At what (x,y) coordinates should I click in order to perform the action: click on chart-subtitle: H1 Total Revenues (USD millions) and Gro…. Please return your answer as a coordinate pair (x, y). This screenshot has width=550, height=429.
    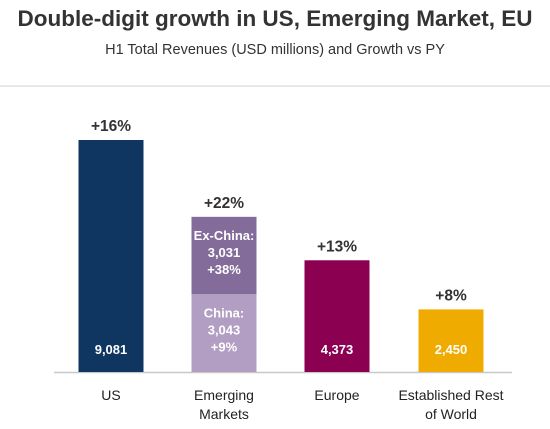
    Looking at the image, I should click on (275, 50).